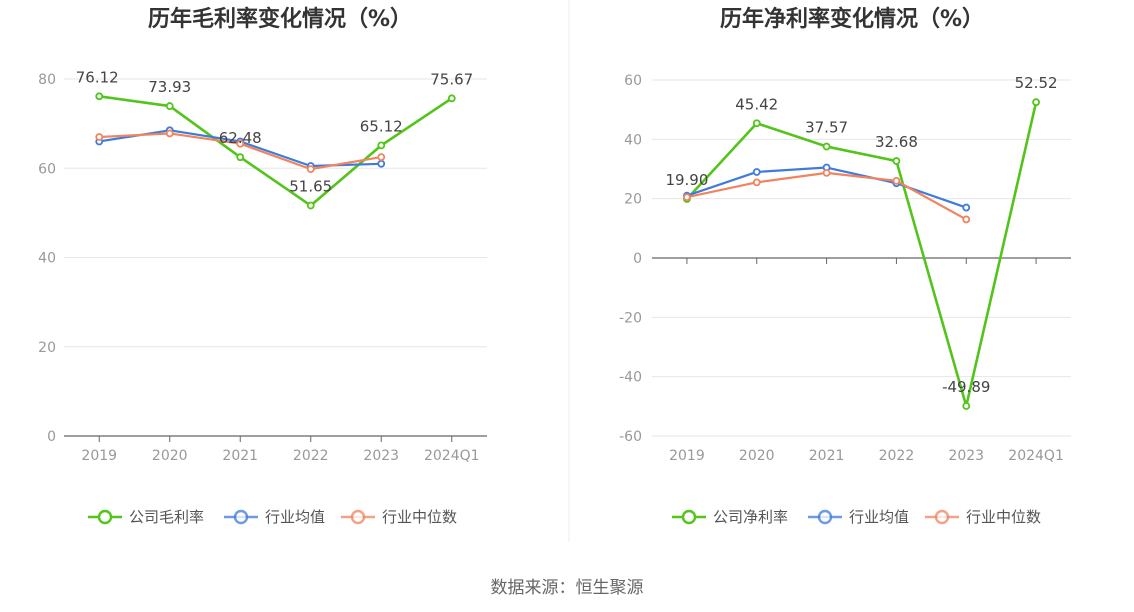 Image resolution: width=1134 pixels, height=612 pixels. What do you see at coordinates (166, 517) in the screenshot?
I see `legend-label: 公司毛利率` at bounding box center [166, 517].